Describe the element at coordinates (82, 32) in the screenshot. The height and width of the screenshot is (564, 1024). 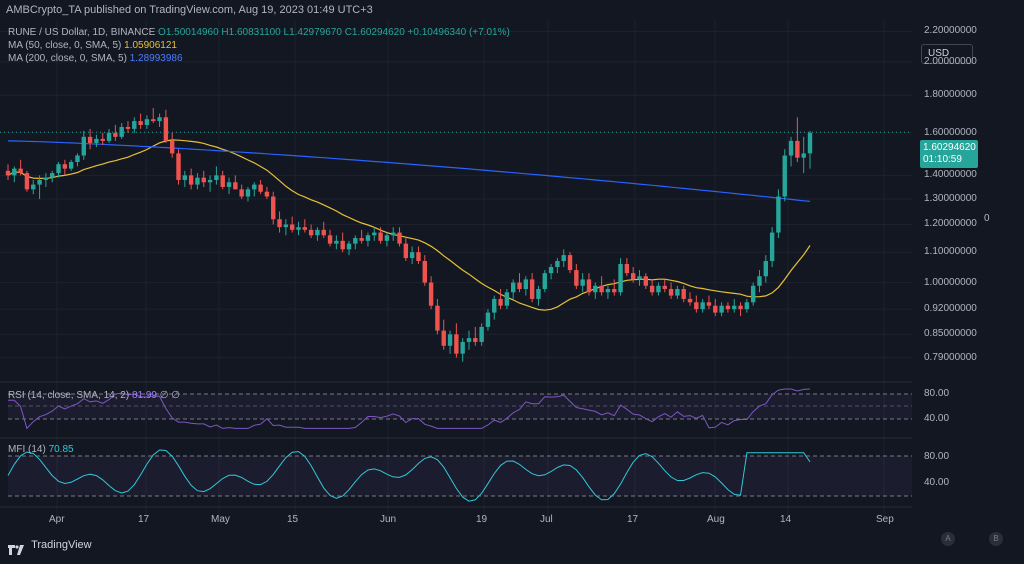
I see `symbol-label: RUNE / US Dollar, 1D, BINANCE` at that location.